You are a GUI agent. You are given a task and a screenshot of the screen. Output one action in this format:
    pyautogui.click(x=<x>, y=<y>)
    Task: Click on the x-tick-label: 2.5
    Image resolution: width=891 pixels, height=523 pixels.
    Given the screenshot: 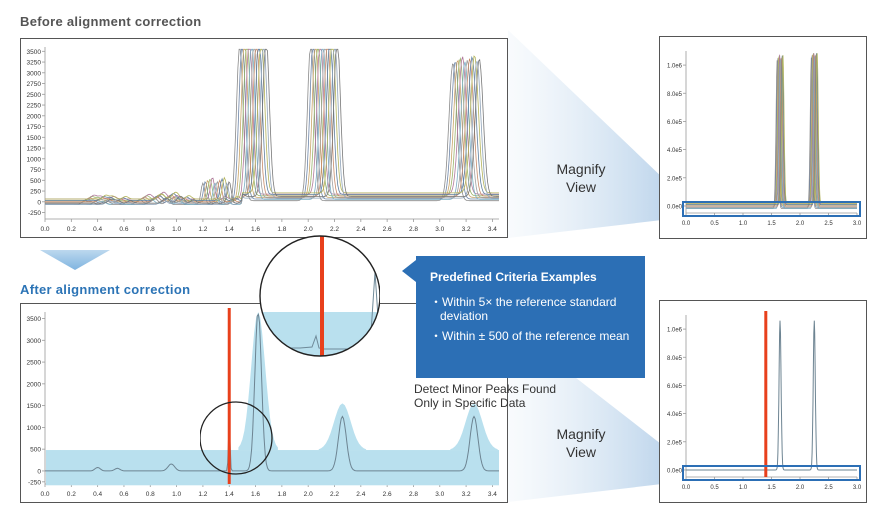 What is the action you would take?
    pyautogui.click(x=828, y=224)
    